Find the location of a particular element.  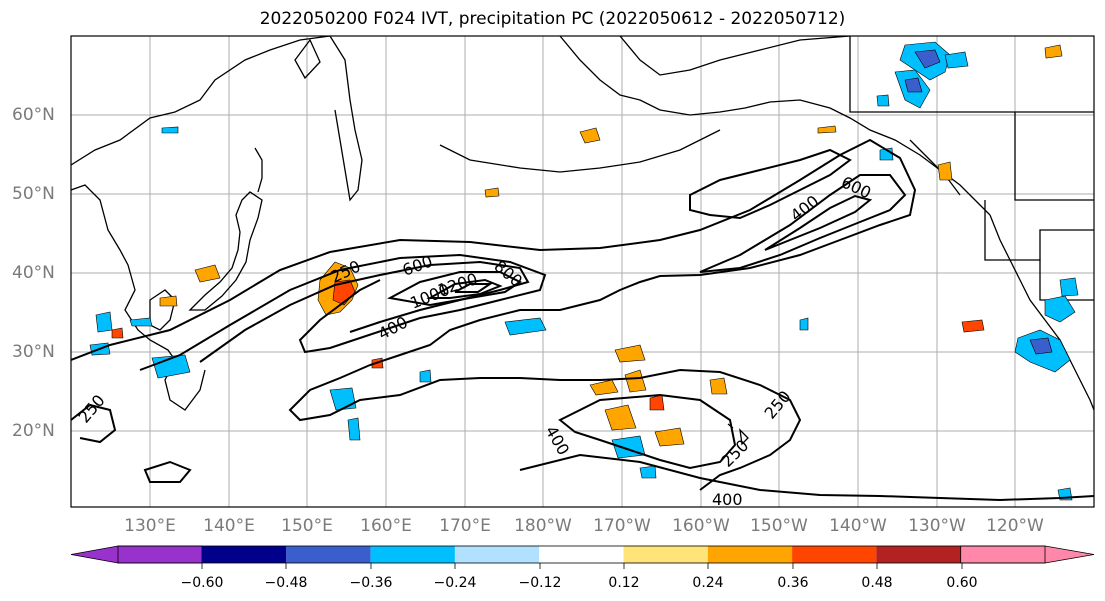

lon-label: 140°W is located at coordinates (858, 526).